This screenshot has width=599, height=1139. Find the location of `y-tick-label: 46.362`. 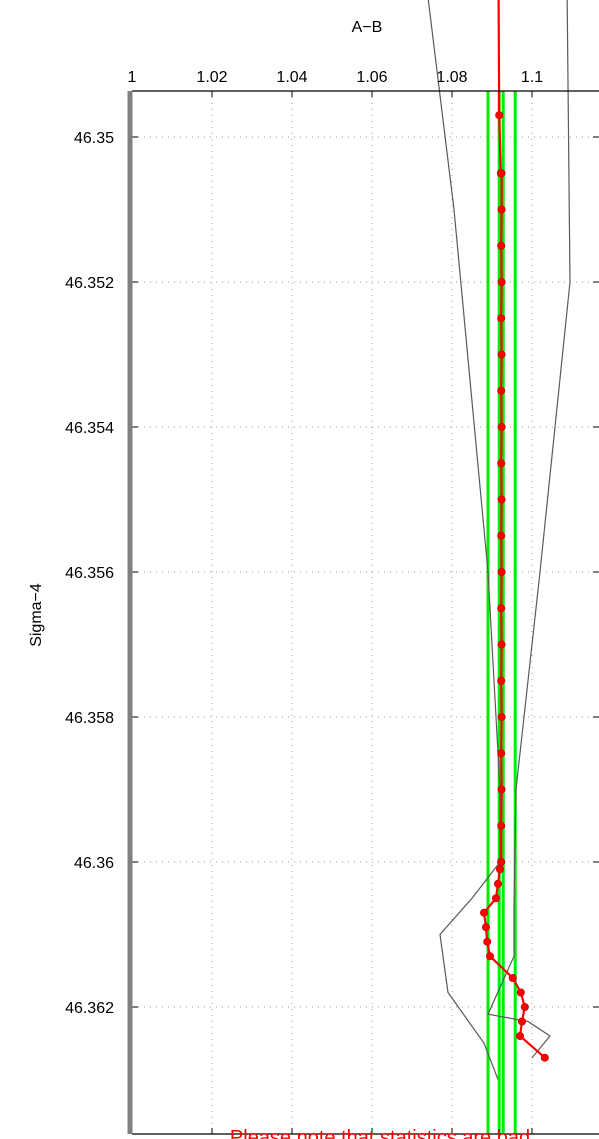

y-tick-label: 46.362 is located at coordinates (89, 1008).